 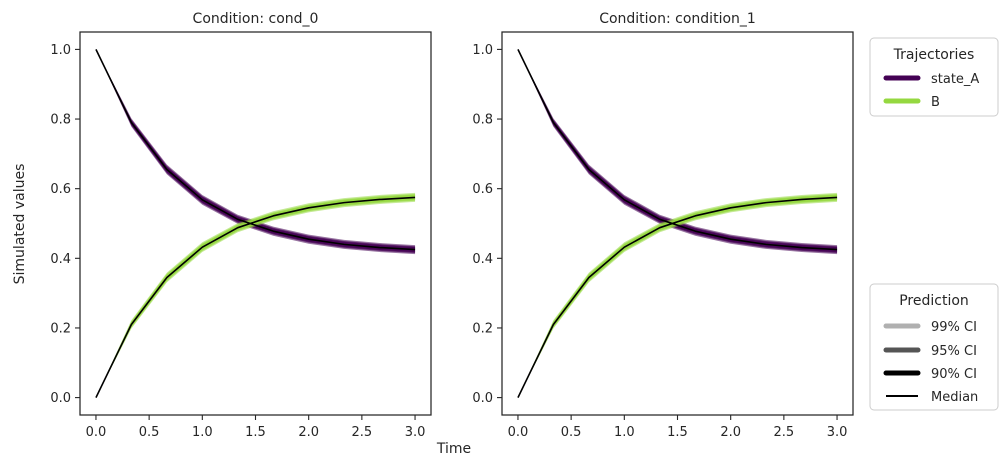 I want to click on y-axis-label: Simulated values, so click(x=20, y=224).